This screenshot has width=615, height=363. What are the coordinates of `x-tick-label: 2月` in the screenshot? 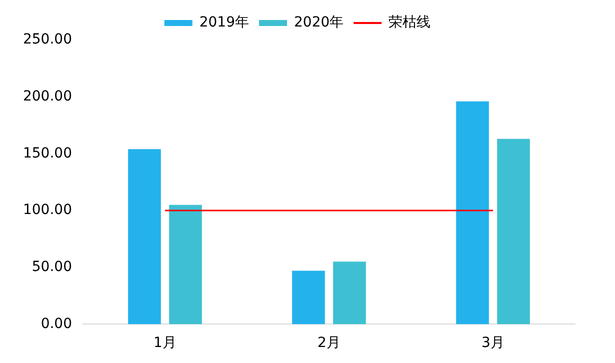 It's located at (329, 343).